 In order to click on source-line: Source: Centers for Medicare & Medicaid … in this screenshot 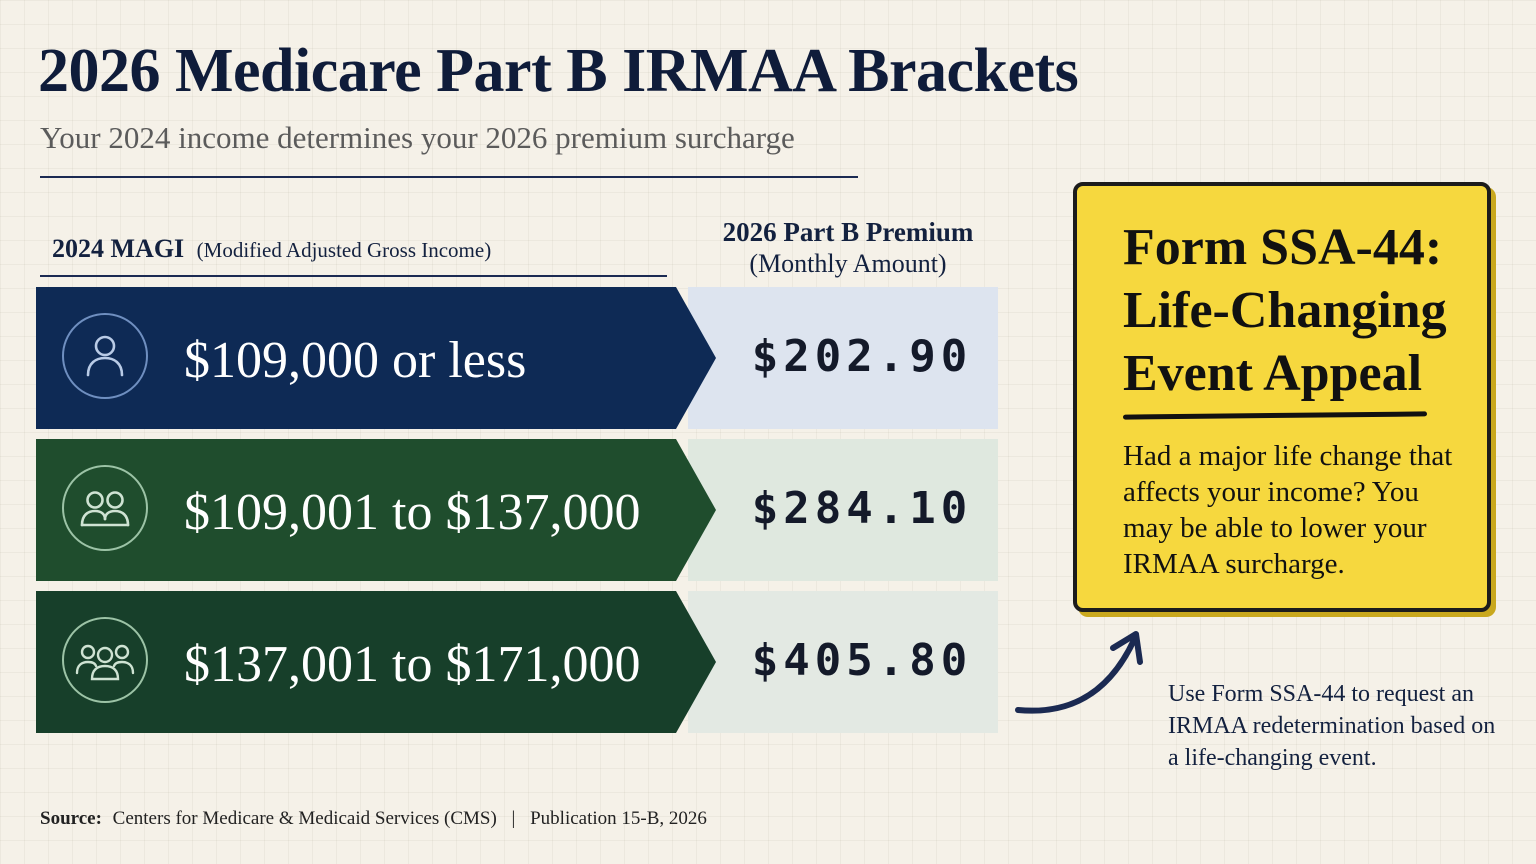, I will do `click(373, 819)`.